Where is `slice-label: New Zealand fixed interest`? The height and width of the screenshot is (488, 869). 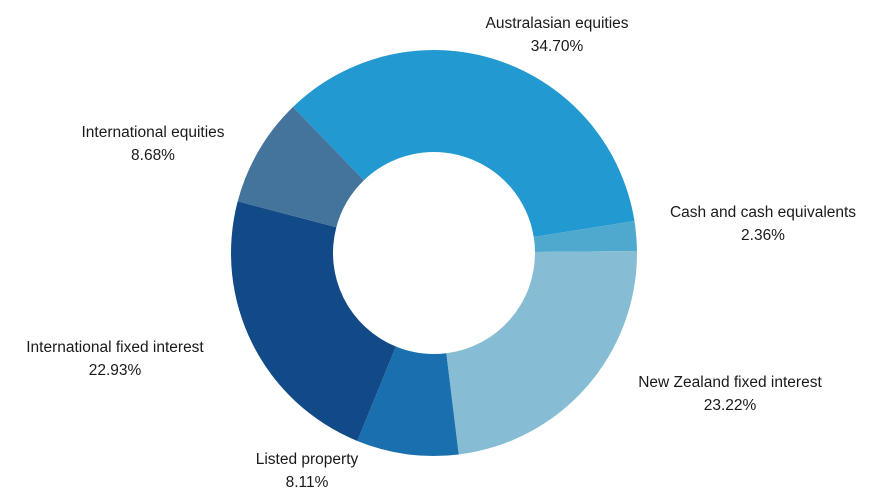 slice-label: New Zealand fixed interest is located at coordinates (730, 382).